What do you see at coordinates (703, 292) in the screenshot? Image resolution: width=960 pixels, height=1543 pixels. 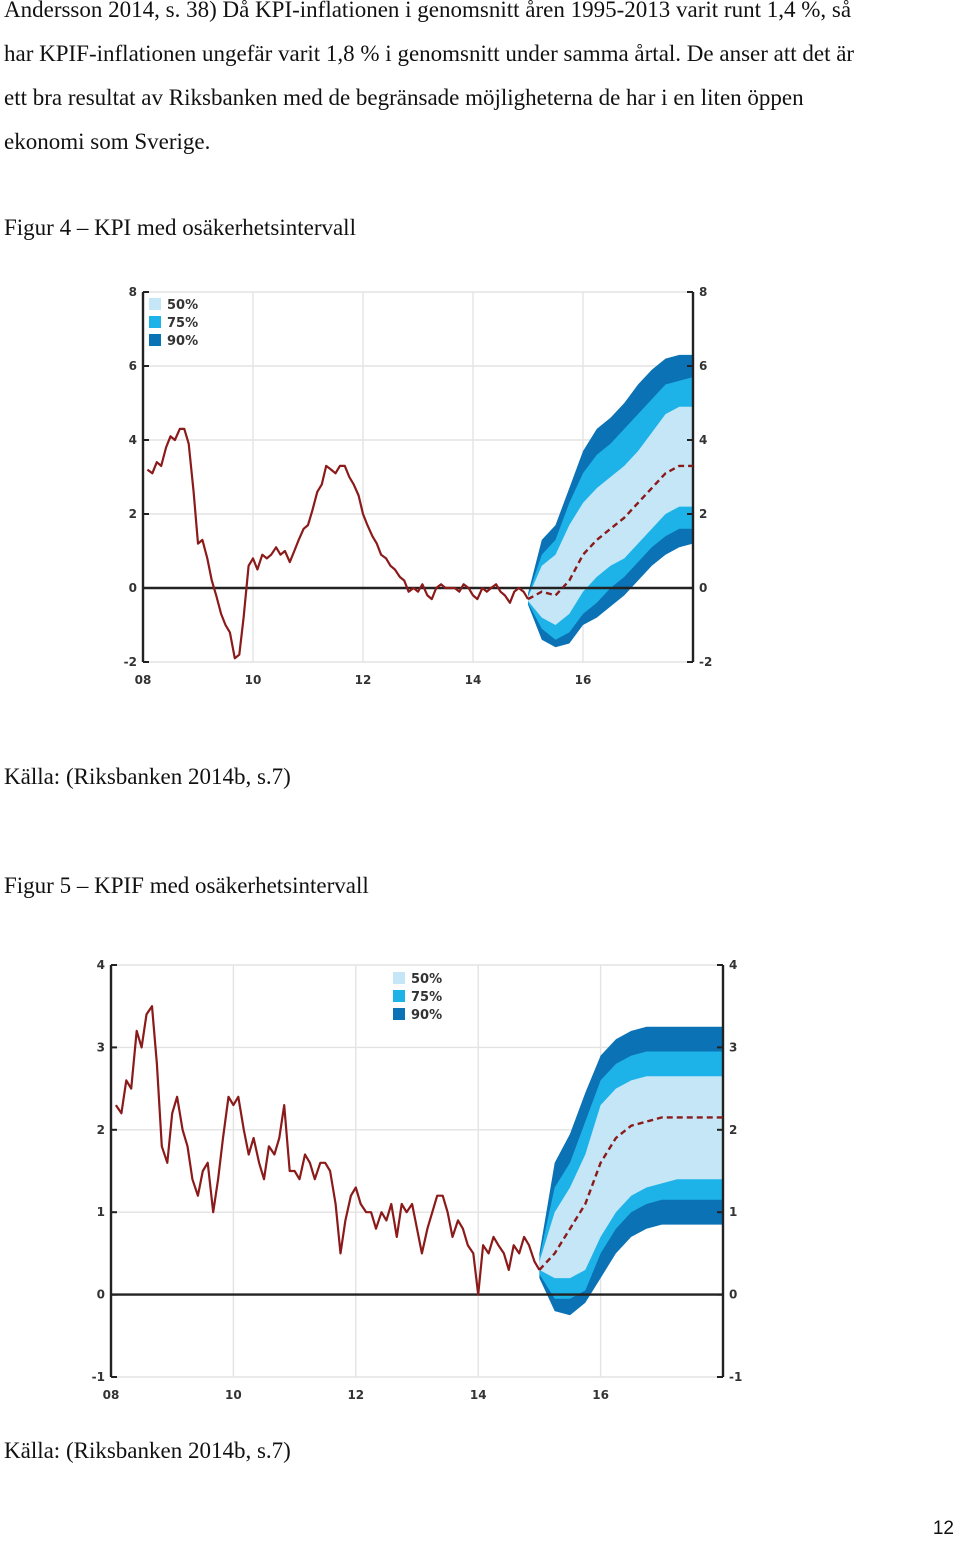 I see `y-tick-label-right: 8` at bounding box center [703, 292].